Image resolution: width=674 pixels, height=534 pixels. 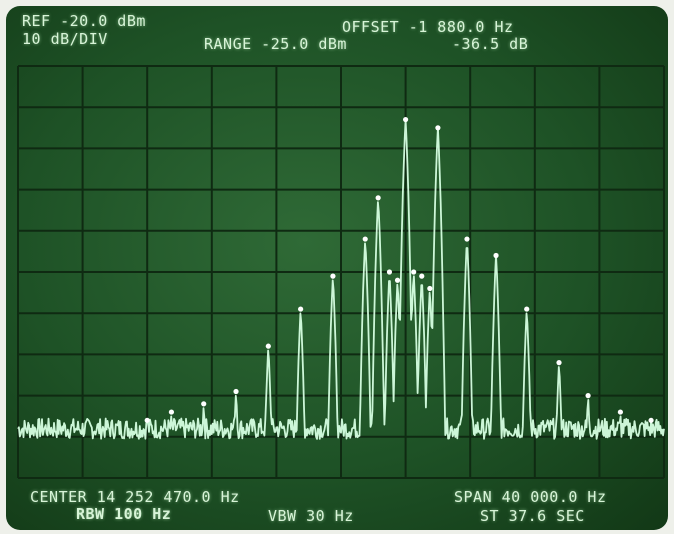 I want to click on rbw-readout: RBW 100 Hz, so click(x=124, y=514).